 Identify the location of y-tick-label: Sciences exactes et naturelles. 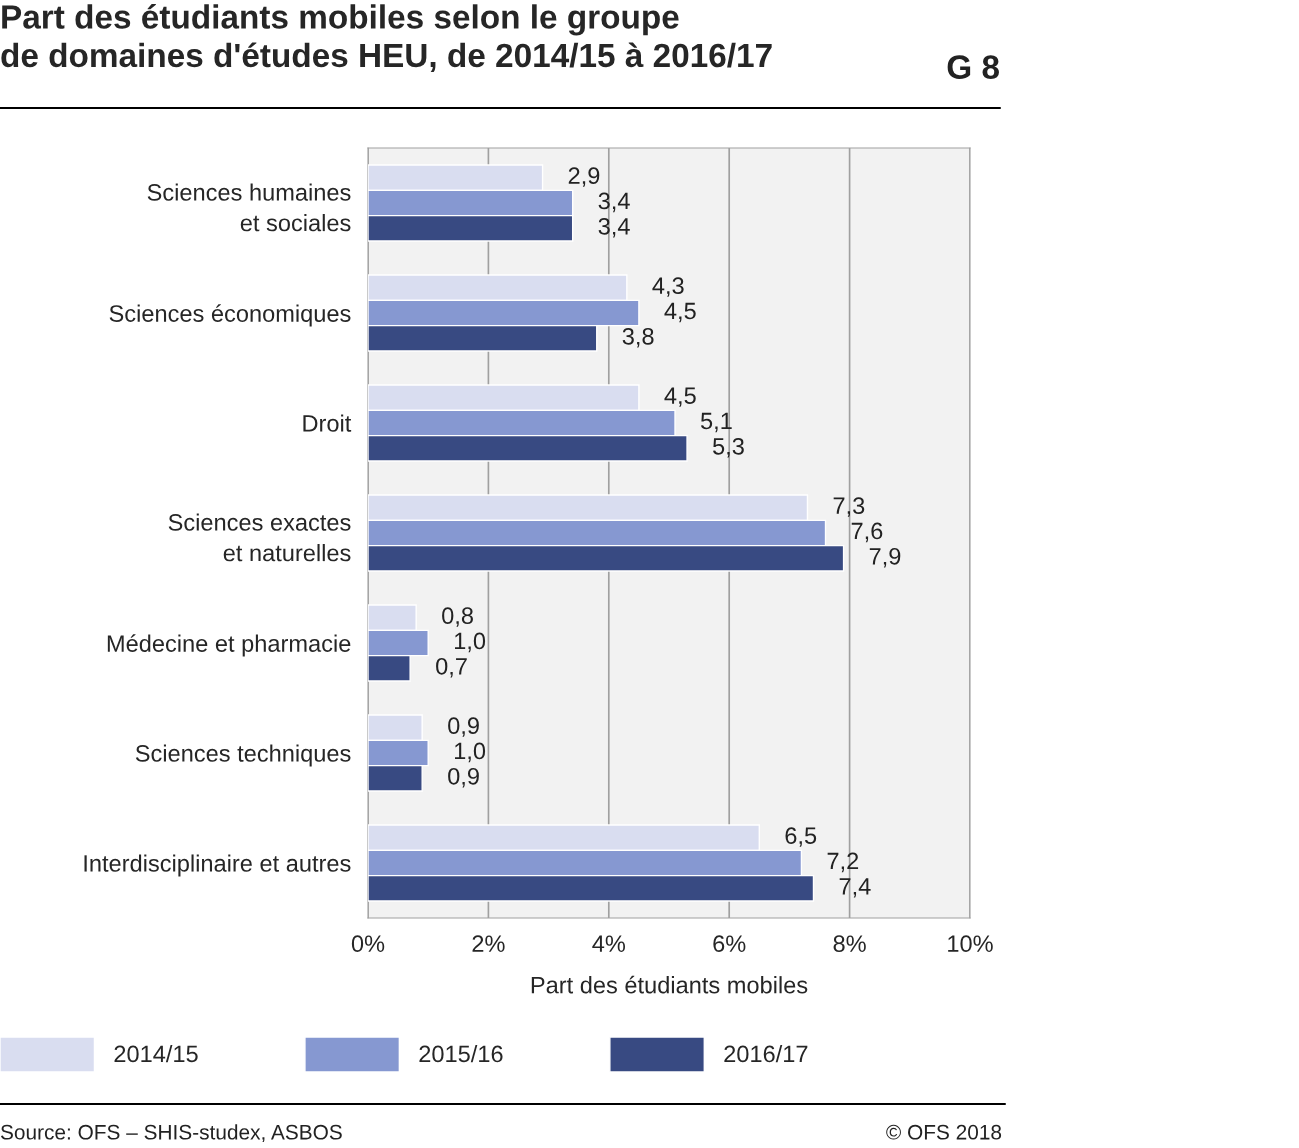
(259, 537).